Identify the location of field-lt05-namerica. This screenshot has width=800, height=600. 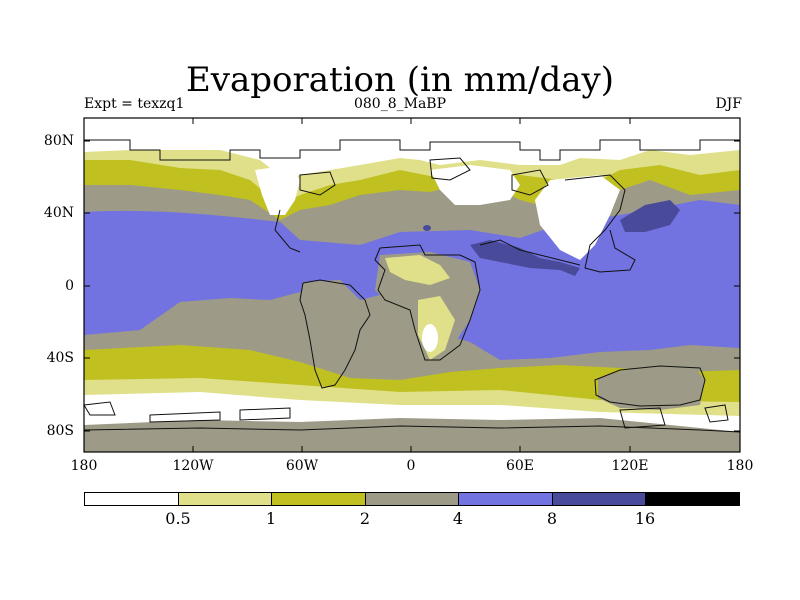
(277, 190).